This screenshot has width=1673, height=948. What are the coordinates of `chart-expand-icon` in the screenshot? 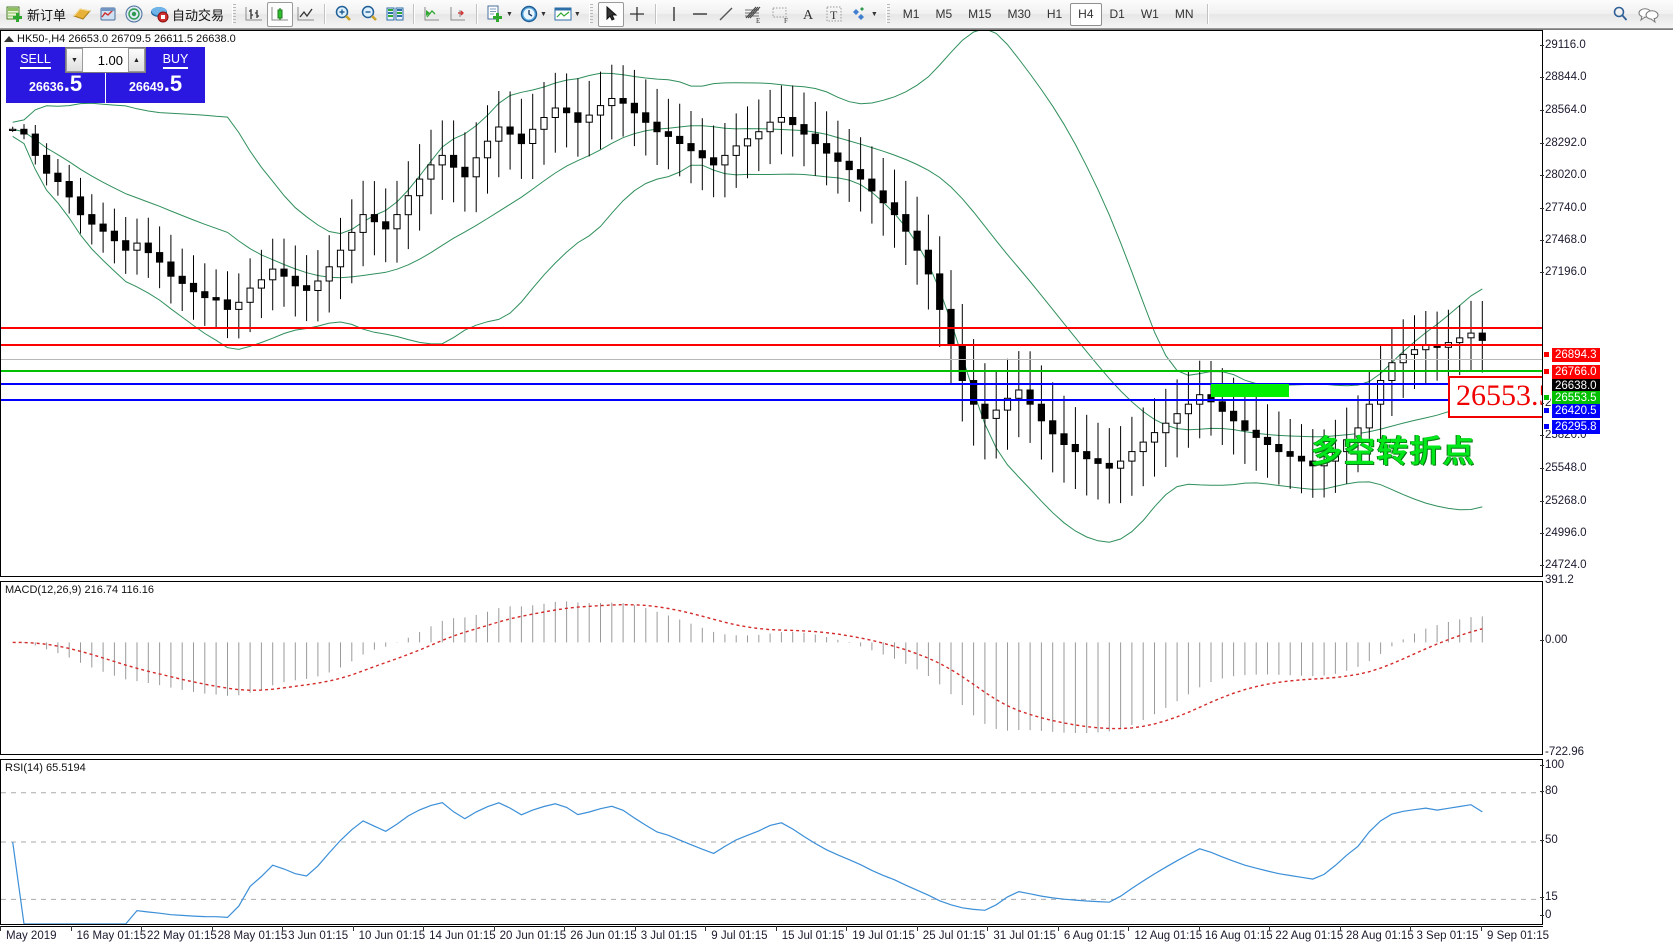 It's located at (9, 39).